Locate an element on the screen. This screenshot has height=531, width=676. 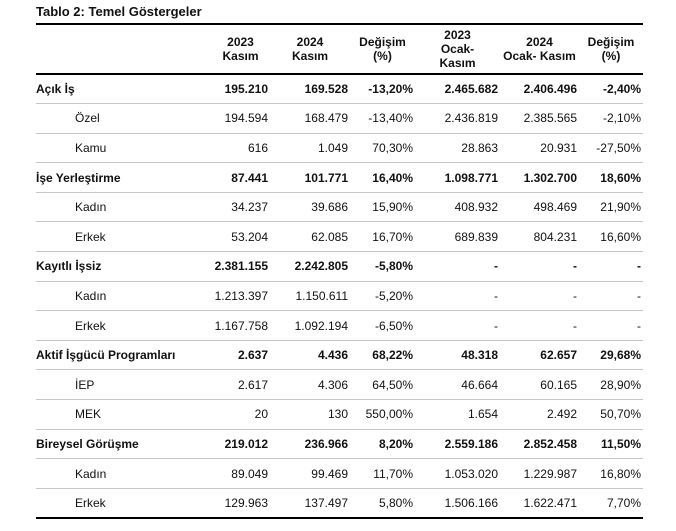
cell-value: 29,68% is located at coordinates (620, 355).